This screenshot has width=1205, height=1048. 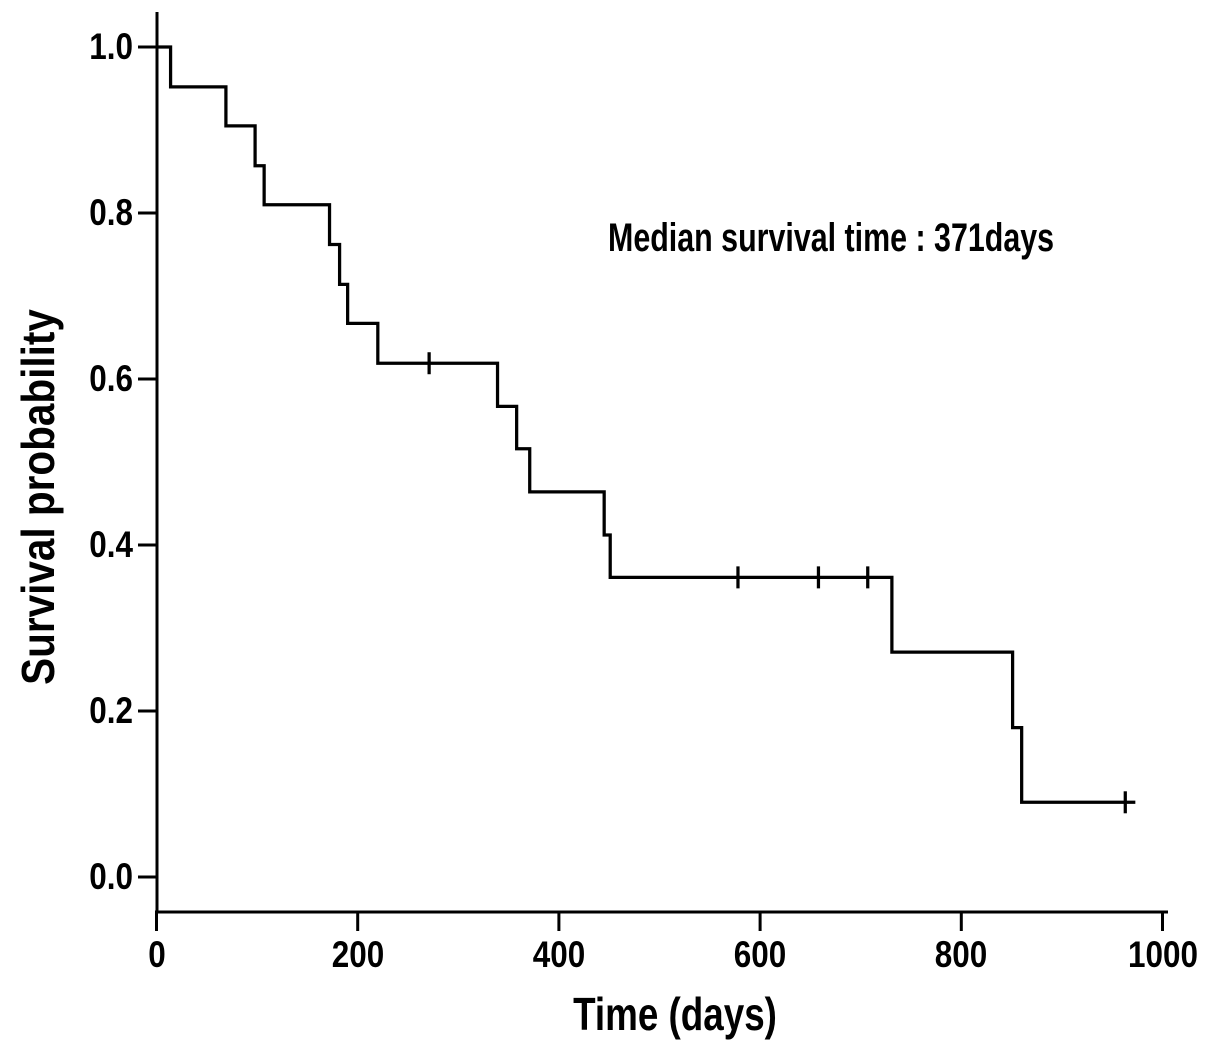 What do you see at coordinates (111, 544) in the screenshot?
I see `y-tick-label: 0.4` at bounding box center [111, 544].